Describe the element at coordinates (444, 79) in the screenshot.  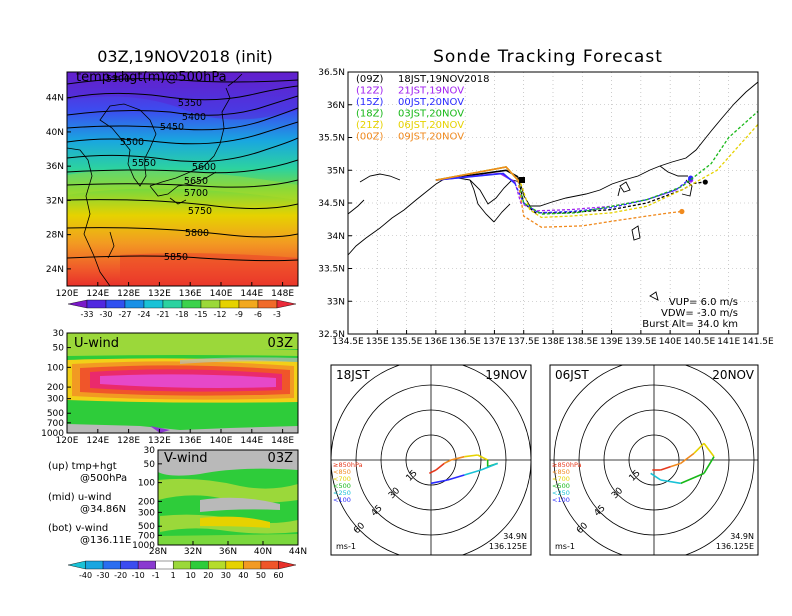
I see `track-legend-time: 18JST,19NOV2018` at that location.